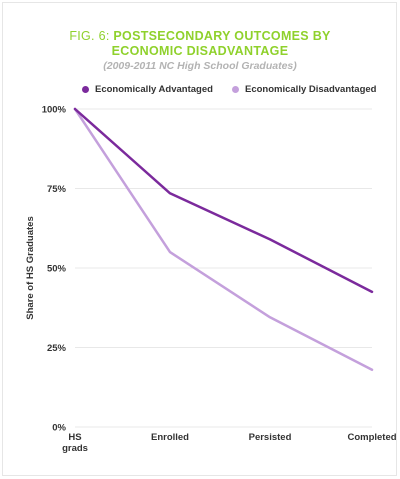  I want to click on chart-title-part-1: POSTSECONDARY OUTCOMES BY, so click(222, 36).